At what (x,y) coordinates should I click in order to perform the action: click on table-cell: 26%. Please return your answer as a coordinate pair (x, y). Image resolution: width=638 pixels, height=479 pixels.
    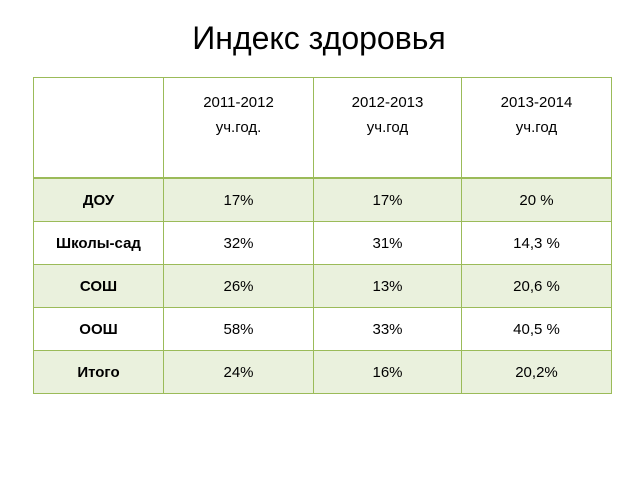
    Looking at the image, I should click on (238, 286).